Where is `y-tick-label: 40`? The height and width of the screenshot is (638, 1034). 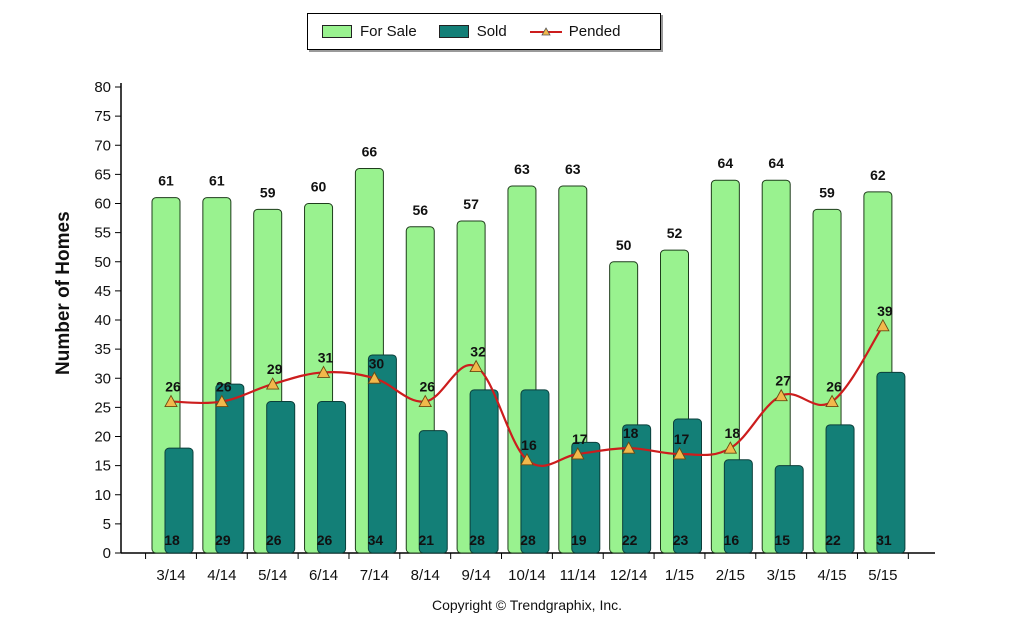
y-tick-label: 40 is located at coordinates (102, 320).